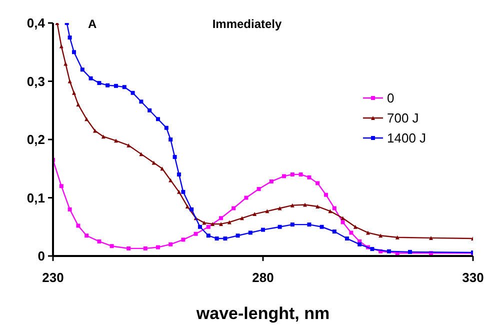  What do you see at coordinates (35, 81) in the screenshot?
I see `y-tick-label: 0,3` at bounding box center [35, 81].